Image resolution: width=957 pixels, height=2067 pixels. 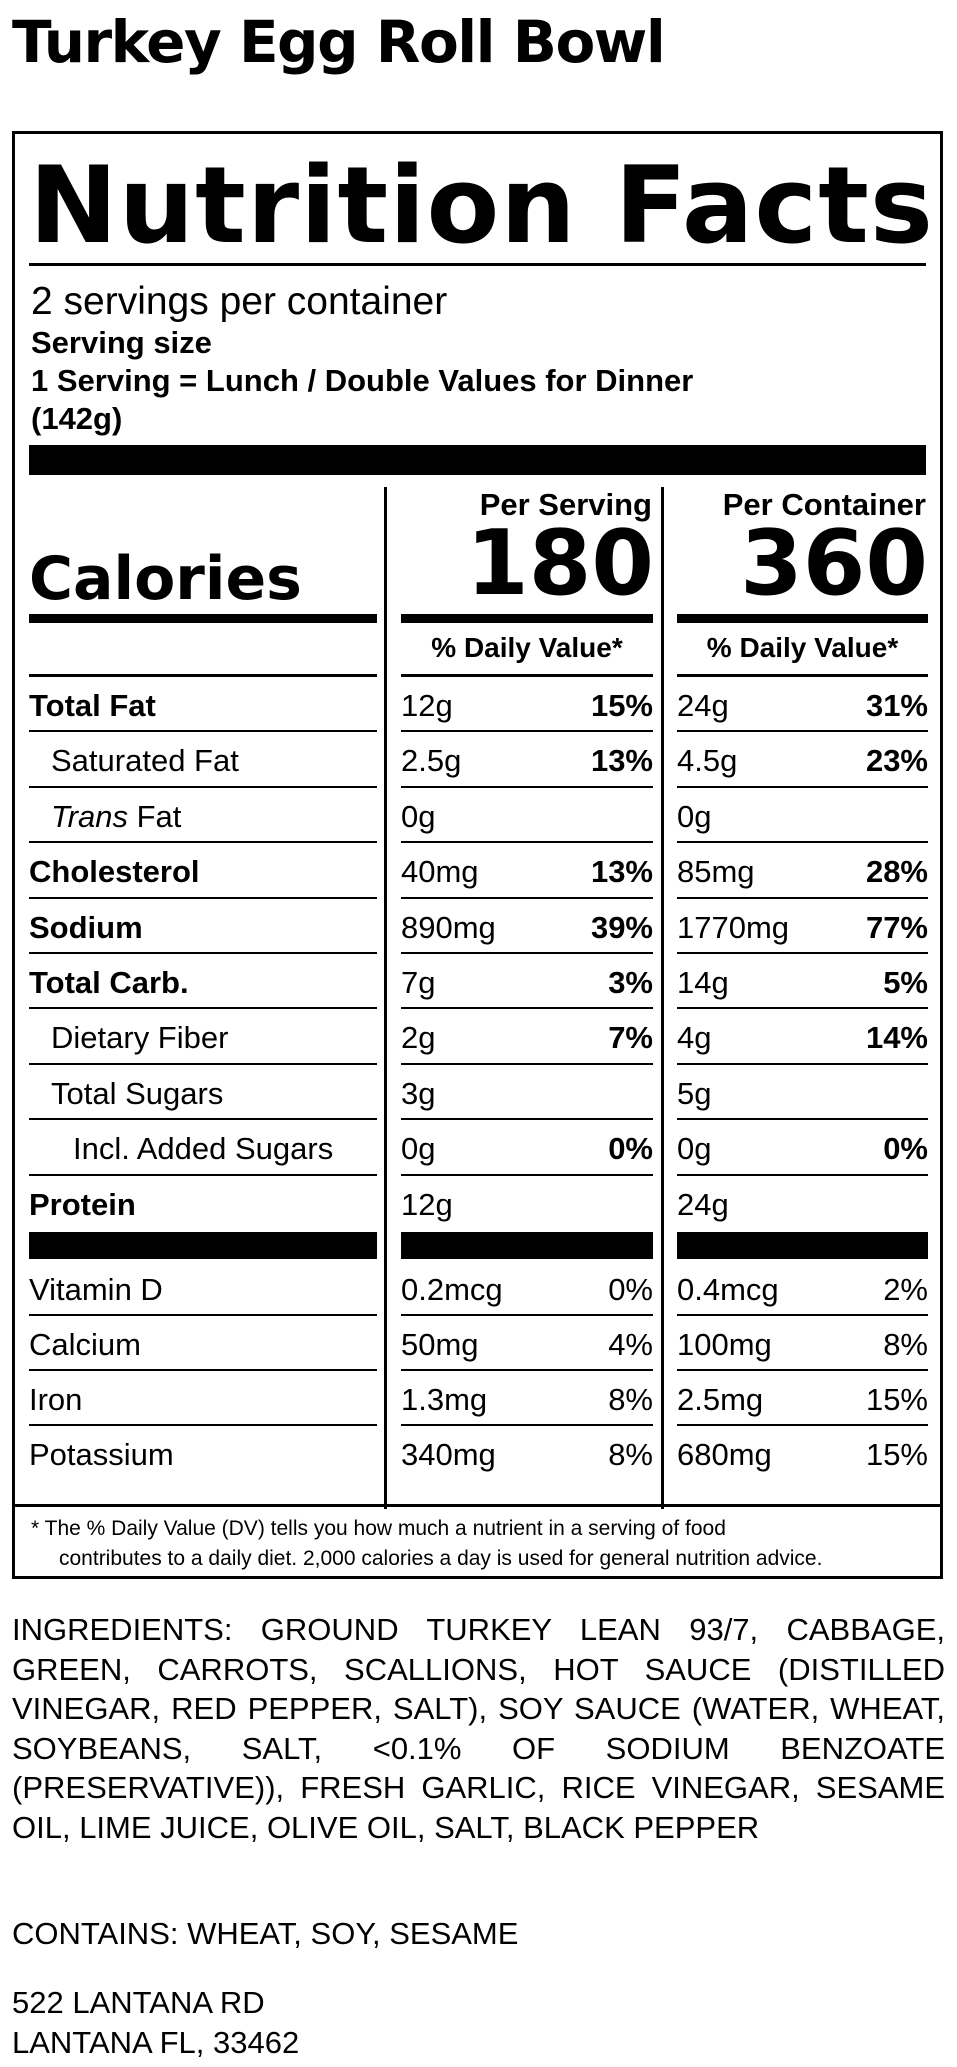 I want to click on container-daily-value: 28%, so click(x=896, y=872).